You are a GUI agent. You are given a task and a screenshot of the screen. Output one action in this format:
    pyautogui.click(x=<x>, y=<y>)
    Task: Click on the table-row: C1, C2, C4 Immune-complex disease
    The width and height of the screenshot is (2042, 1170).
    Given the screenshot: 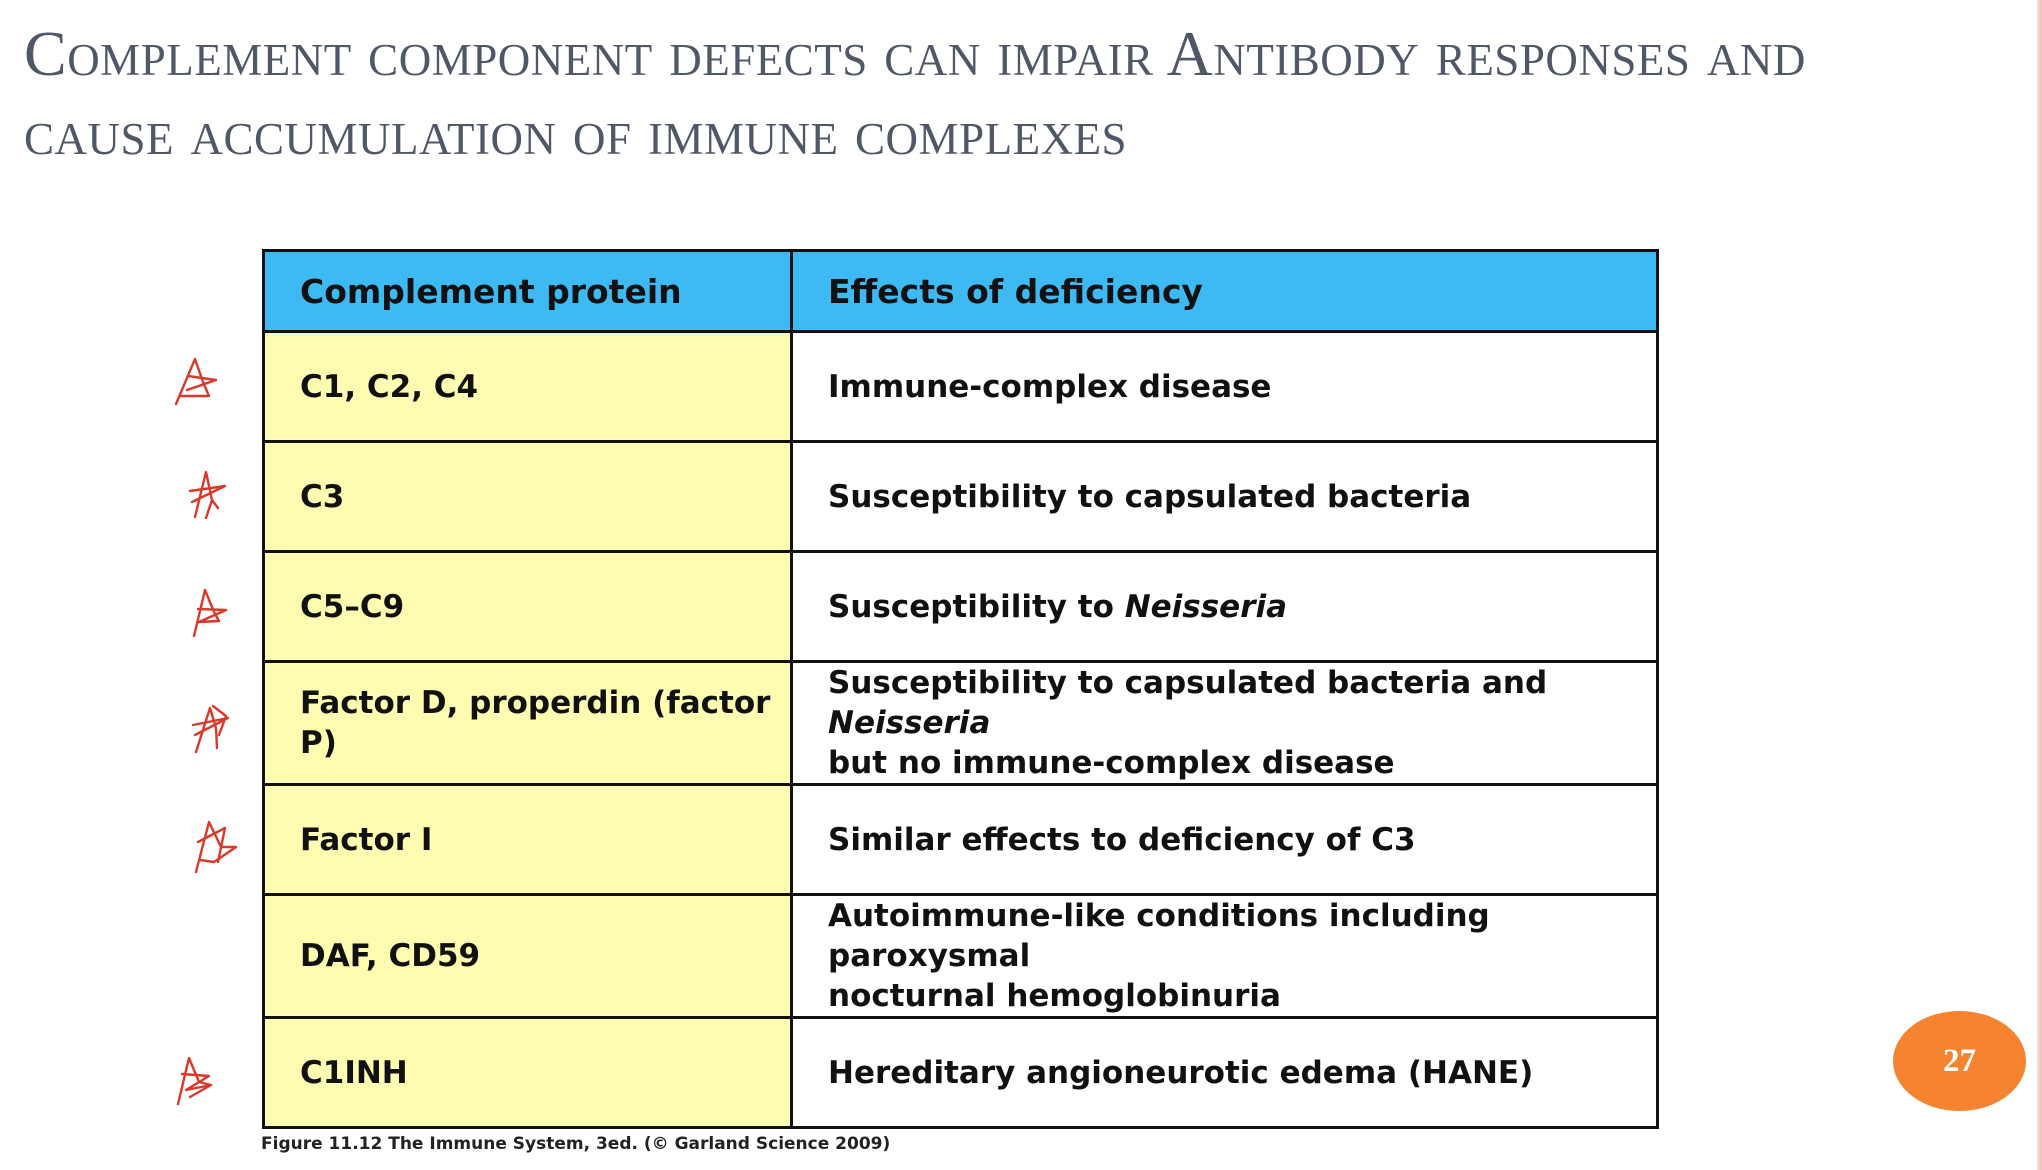 What is the action you would take?
    pyautogui.click(x=960, y=386)
    